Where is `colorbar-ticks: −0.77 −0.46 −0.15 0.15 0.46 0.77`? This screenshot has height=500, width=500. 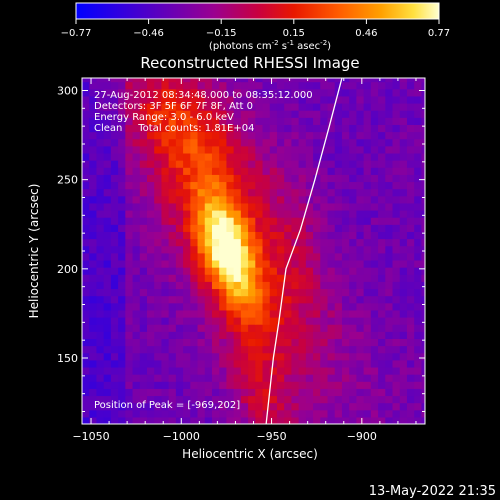 colorbar-ticks: −0.77 −0.46 −0.15 0.15 0.46 0.77 is located at coordinates (255, 29).